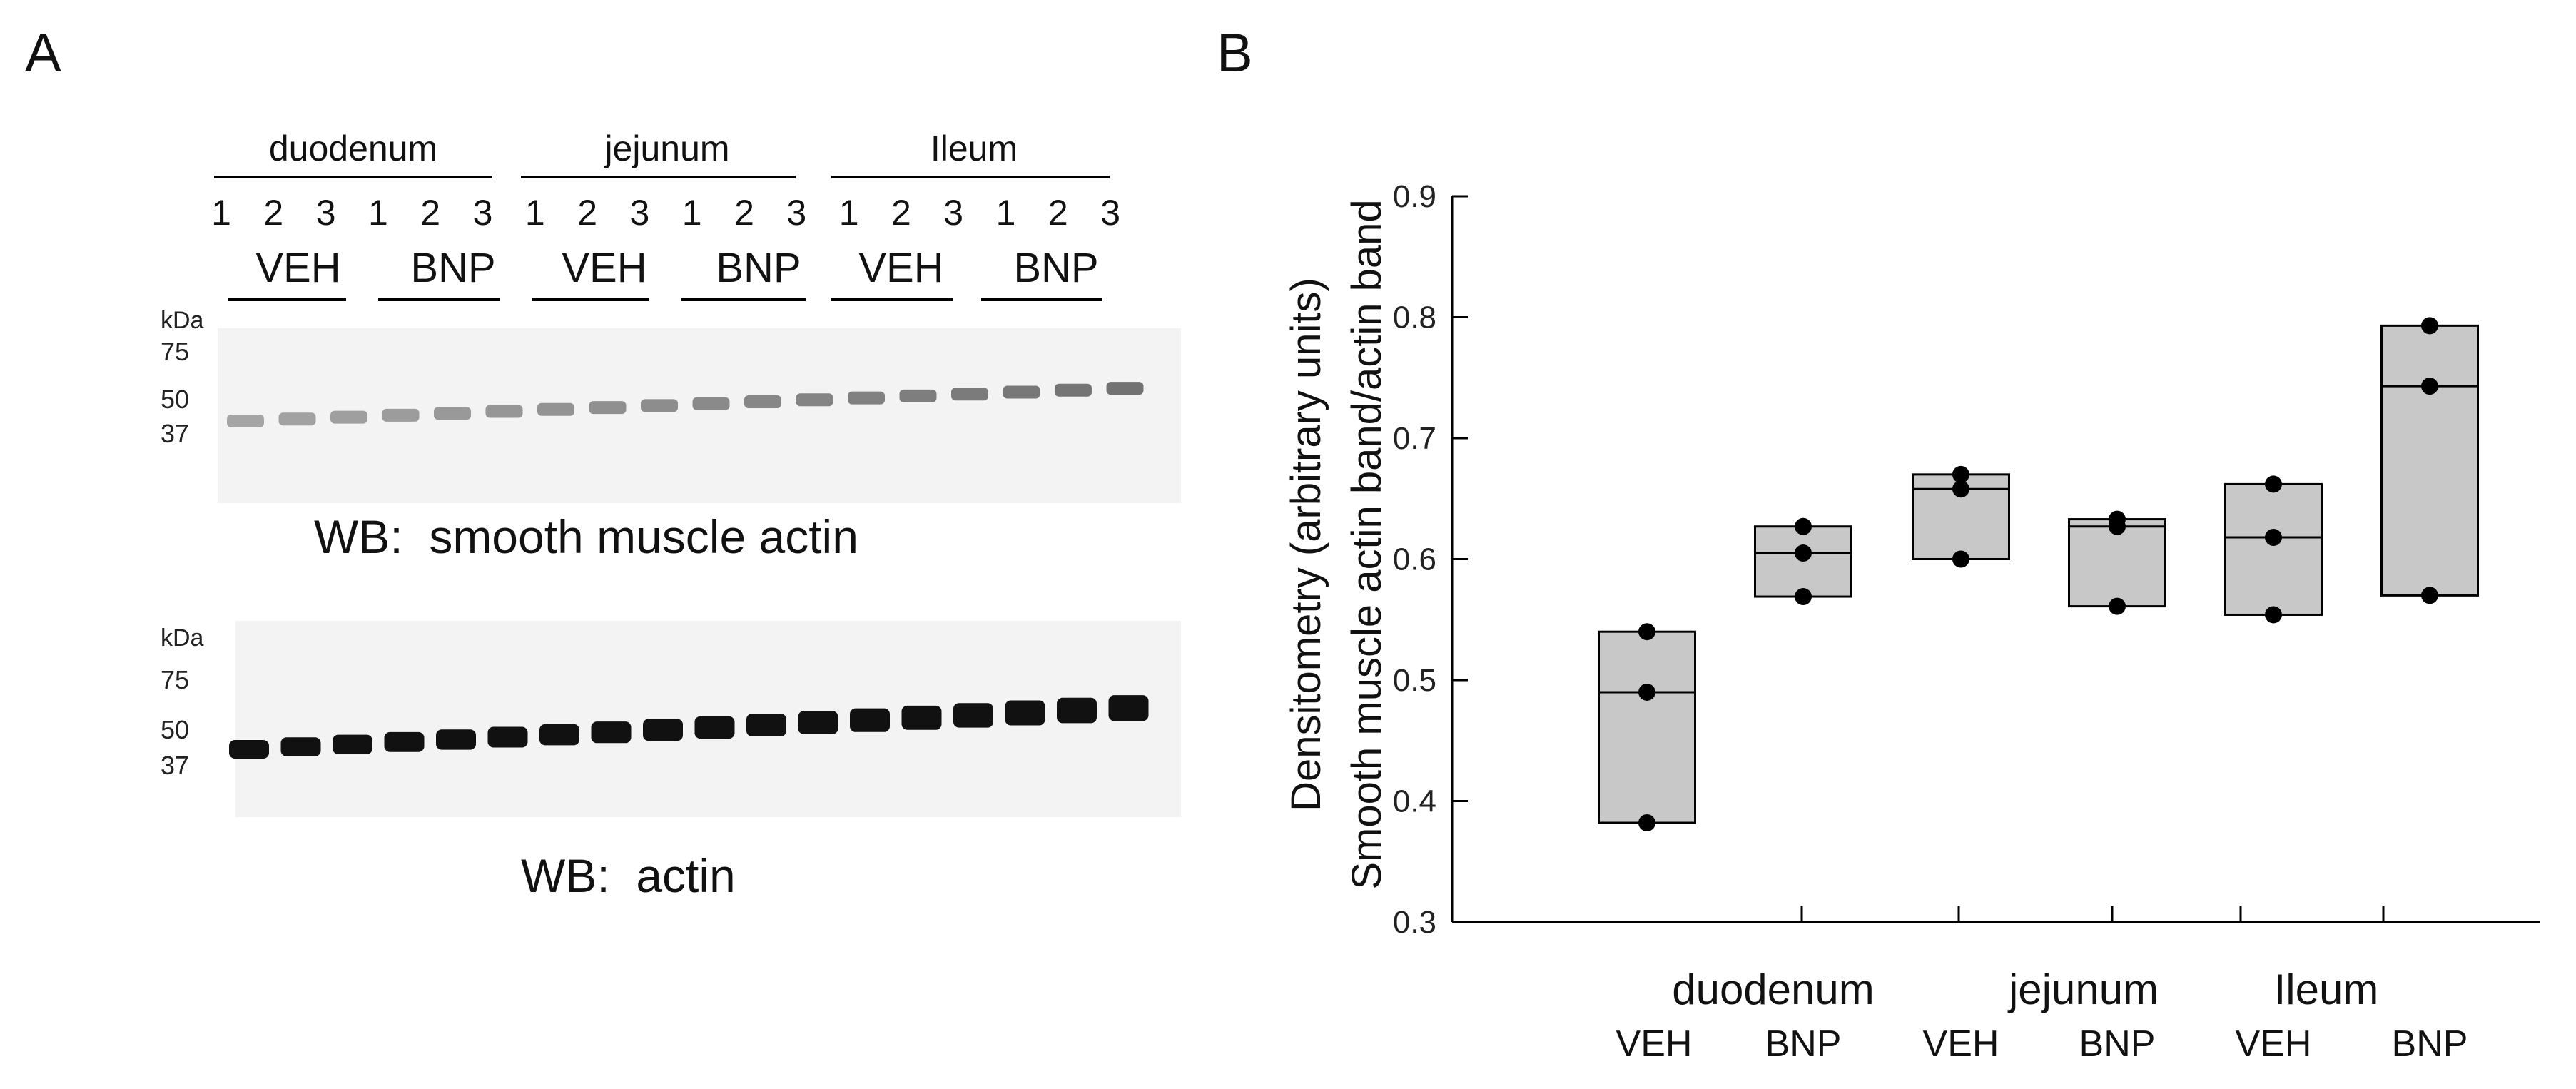  I want to click on blot-bottom-marker-50: 50, so click(175, 729).